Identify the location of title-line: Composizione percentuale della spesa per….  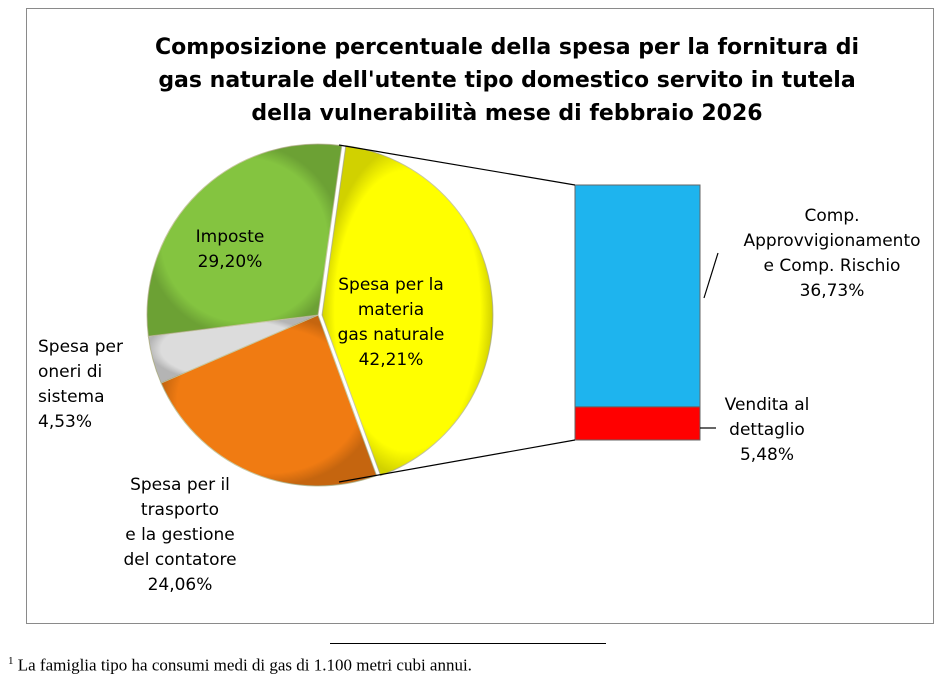
(507, 47).